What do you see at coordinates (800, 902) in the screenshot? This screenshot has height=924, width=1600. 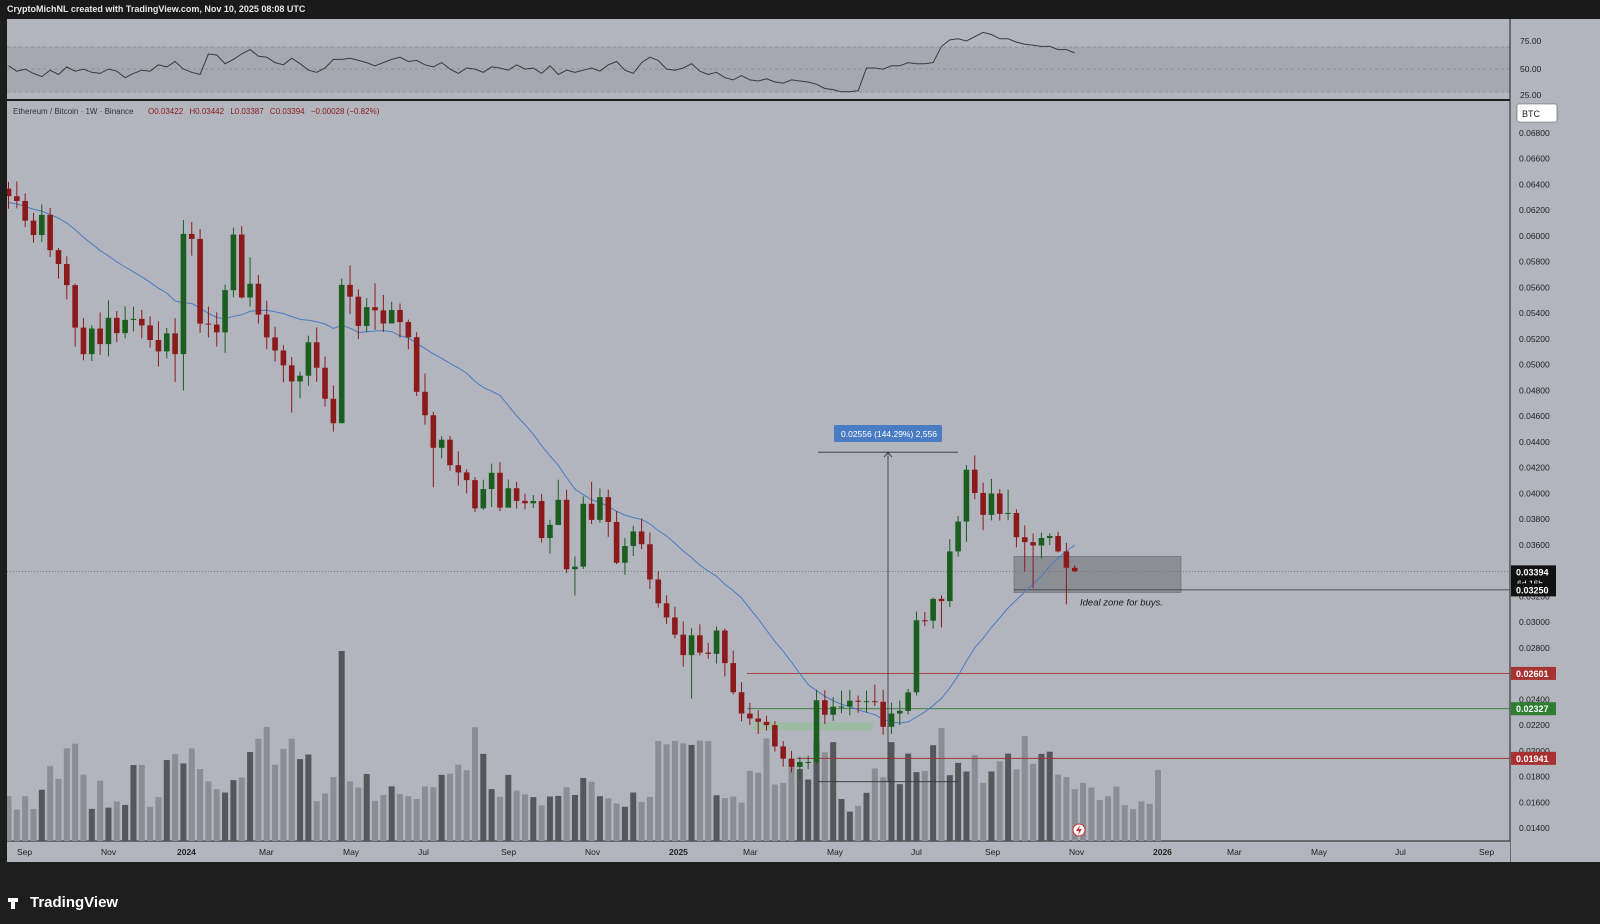 I see `footer` at bounding box center [800, 902].